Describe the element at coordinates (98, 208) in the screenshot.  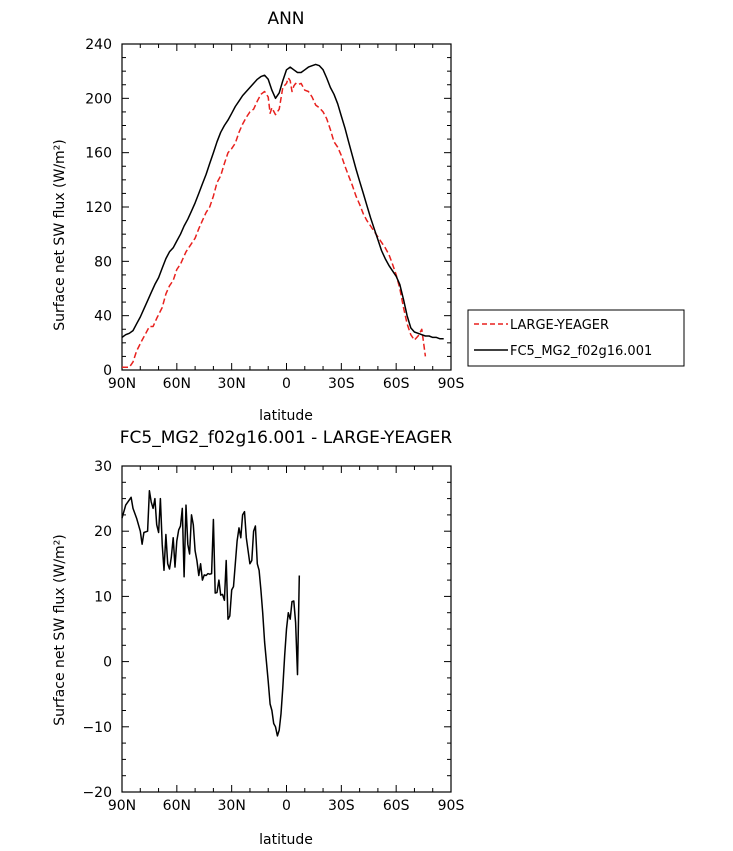
I see `y-tick-label: 120` at that location.